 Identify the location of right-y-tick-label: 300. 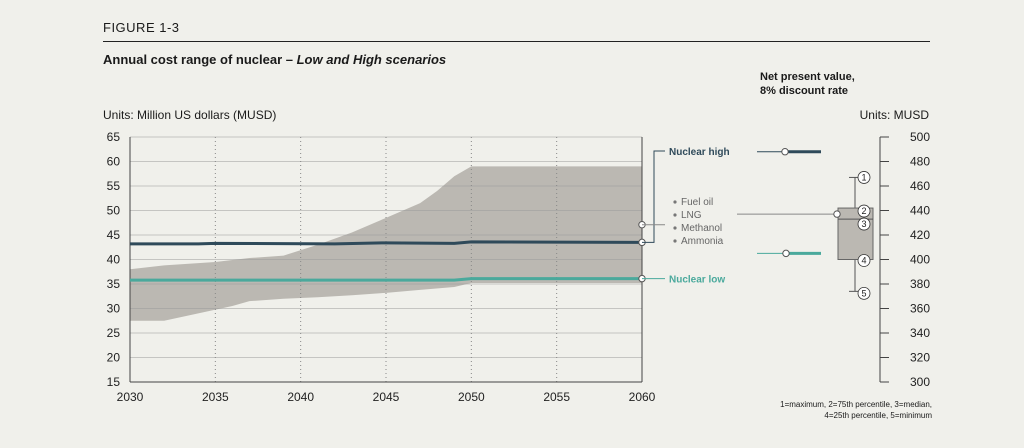
(920, 382).